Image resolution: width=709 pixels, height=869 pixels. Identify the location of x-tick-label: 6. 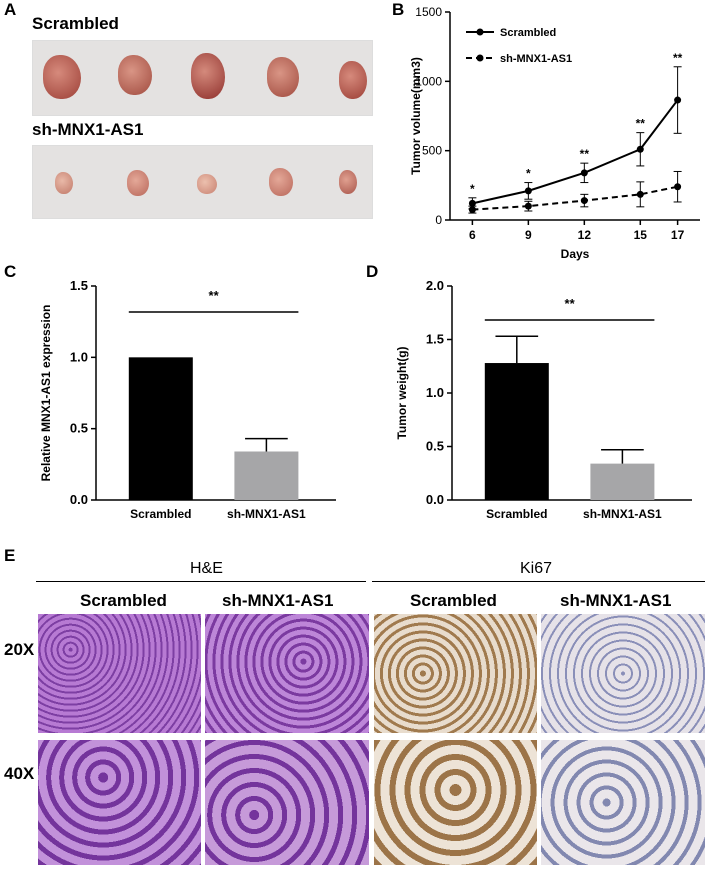
(472, 235).